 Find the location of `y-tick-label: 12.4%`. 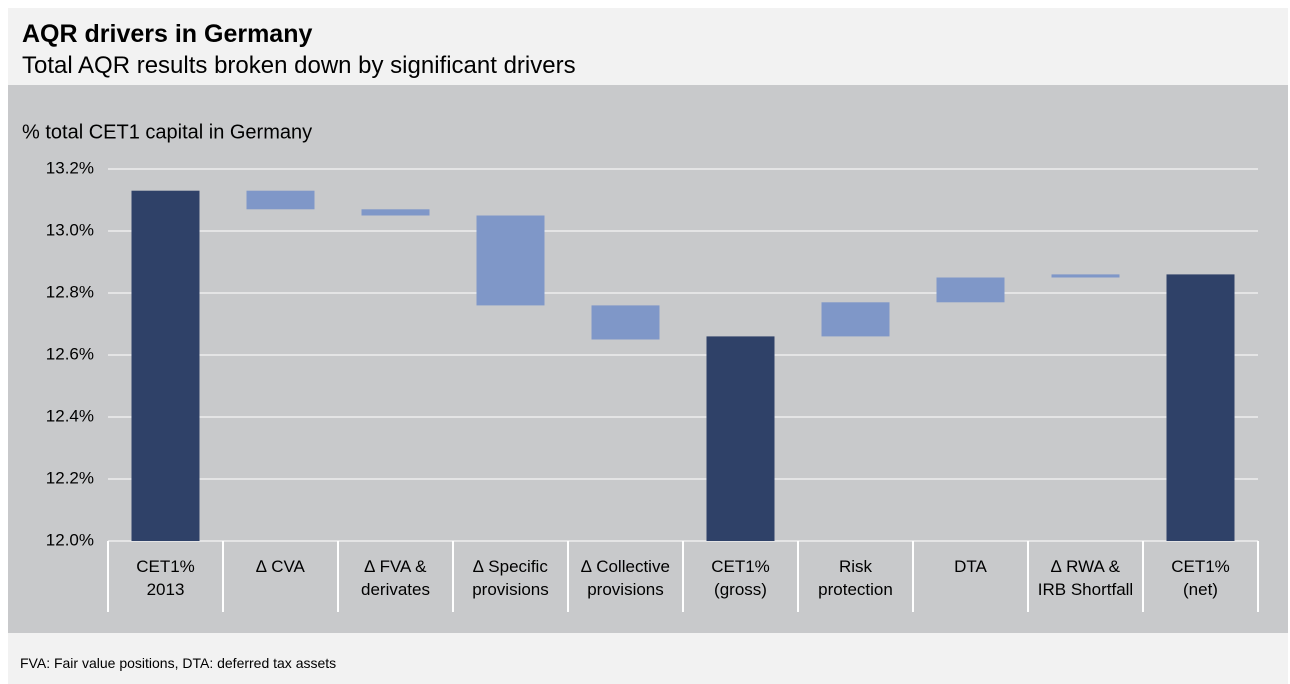

y-tick-label: 12.4% is located at coordinates (70, 415).